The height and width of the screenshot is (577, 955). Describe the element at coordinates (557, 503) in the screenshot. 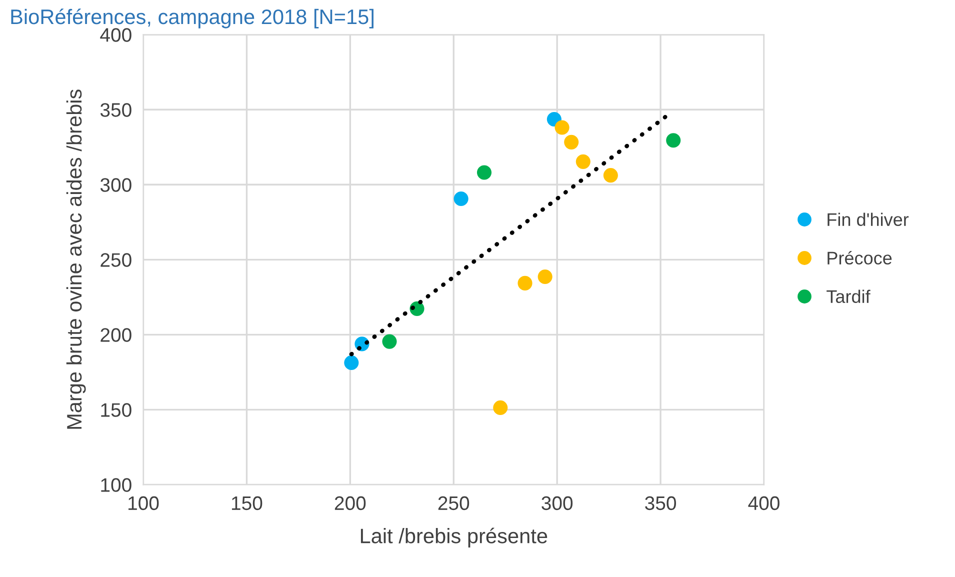

I see `x-tick-label: 300` at that location.